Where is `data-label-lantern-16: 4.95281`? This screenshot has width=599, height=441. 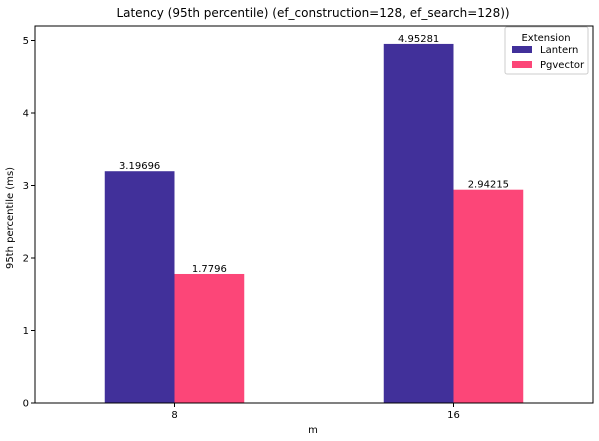 data-label-lantern-16: 4.95281 is located at coordinates (418, 39).